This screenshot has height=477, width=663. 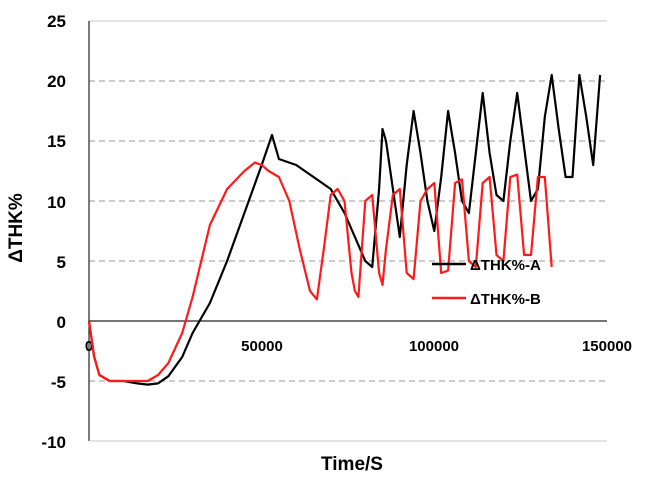 What do you see at coordinates (89, 346) in the screenshot?
I see `x-tick-label: 0` at bounding box center [89, 346].